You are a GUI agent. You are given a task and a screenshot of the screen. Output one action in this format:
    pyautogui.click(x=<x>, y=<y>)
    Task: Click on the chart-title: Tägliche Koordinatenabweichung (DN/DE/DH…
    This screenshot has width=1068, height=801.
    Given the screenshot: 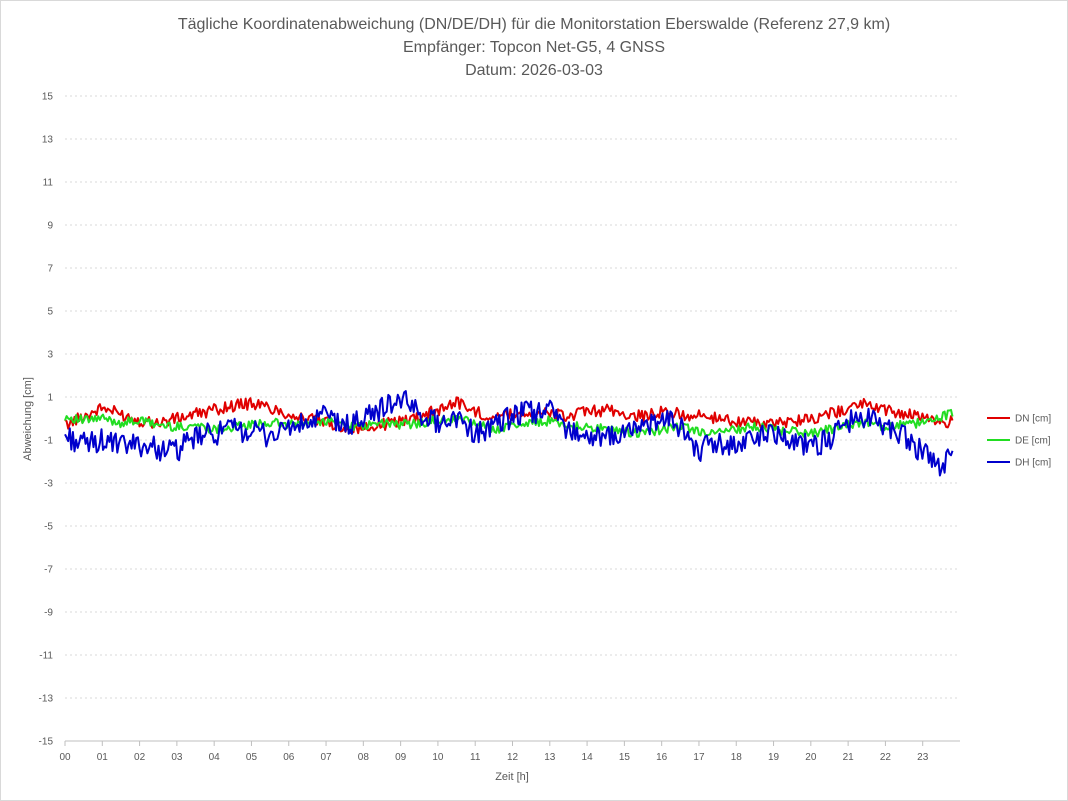 What is the action you would take?
    pyautogui.click(x=534, y=47)
    